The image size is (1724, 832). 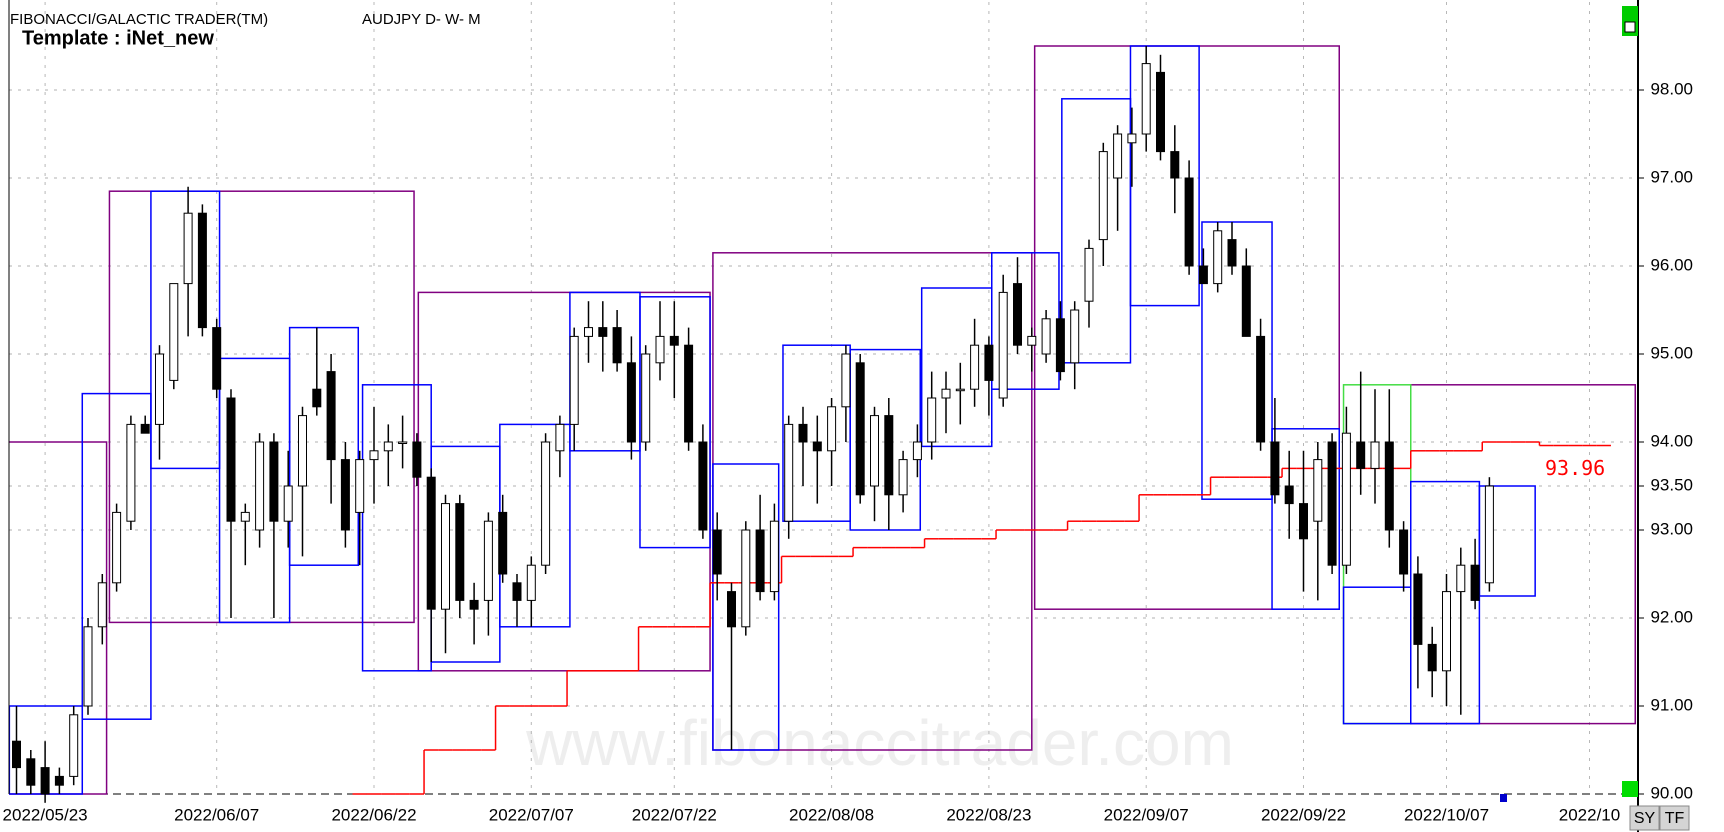 I want to click on tf-button, so click(x=1674, y=818).